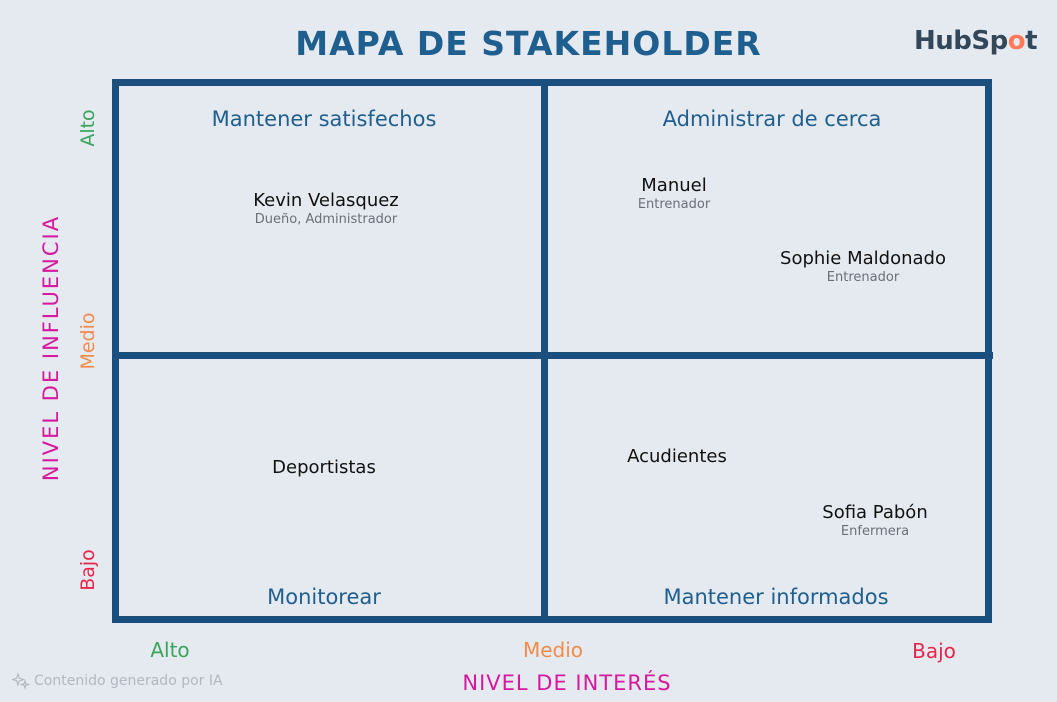 This screenshot has height=702, width=1057. What do you see at coordinates (1031, 41) in the screenshot?
I see `hubspot-logo-text-end: t` at bounding box center [1031, 41].